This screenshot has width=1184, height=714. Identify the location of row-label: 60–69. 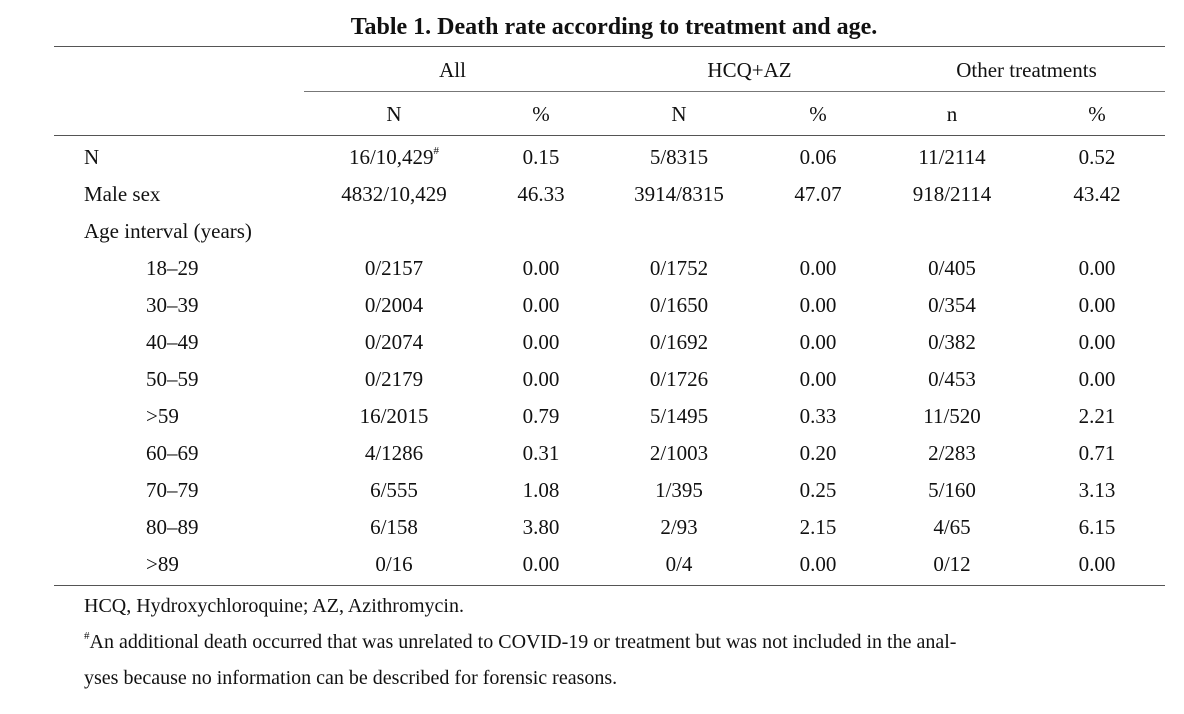
(172, 453).